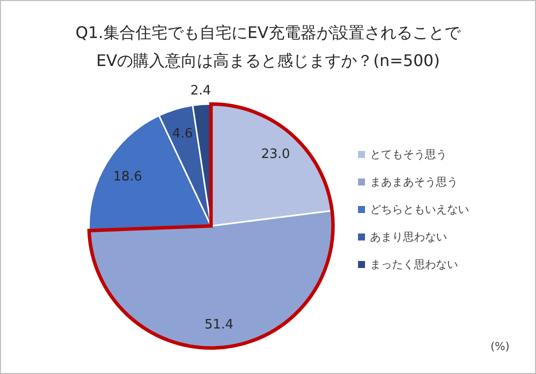 This screenshot has height=374, width=536. Describe the element at coordinates (414, 264) in the screenshot. I see `legend-label: まったく思わない` at that location.